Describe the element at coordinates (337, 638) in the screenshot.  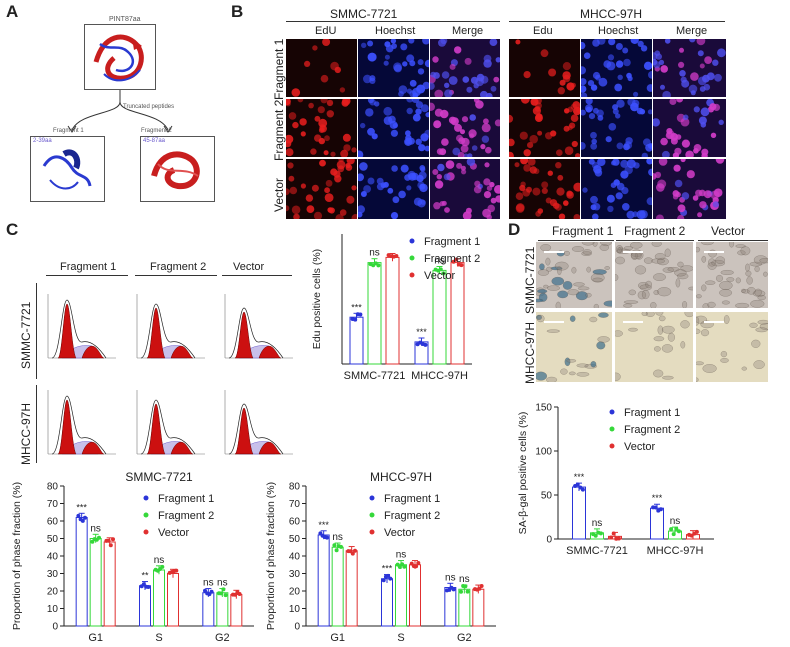
I see `x-tick-label: G1` at that location.